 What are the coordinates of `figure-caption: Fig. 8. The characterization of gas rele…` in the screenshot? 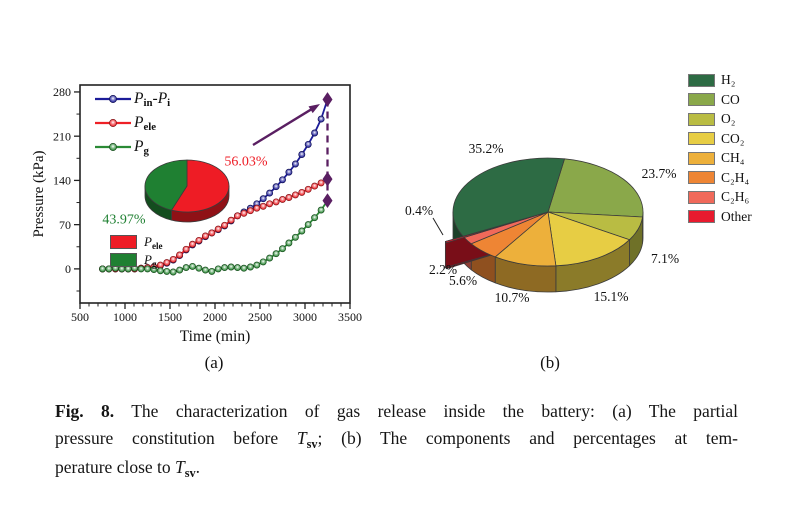 It's located at (396, 440).